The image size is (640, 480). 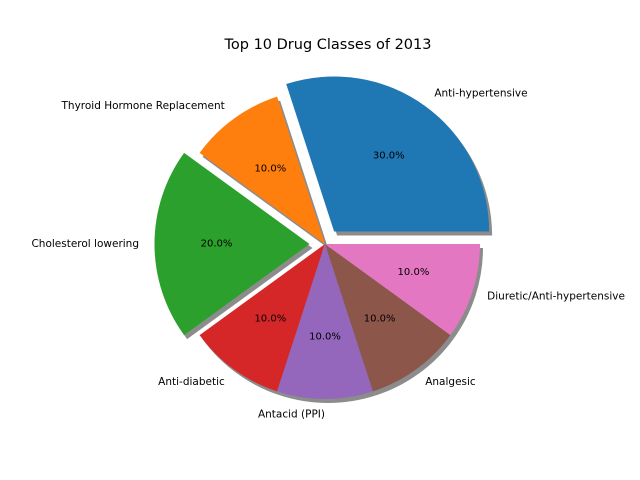 I want to click on slice-percent-anti-hypertensive: 30.0%, so click(x=389, y=156).